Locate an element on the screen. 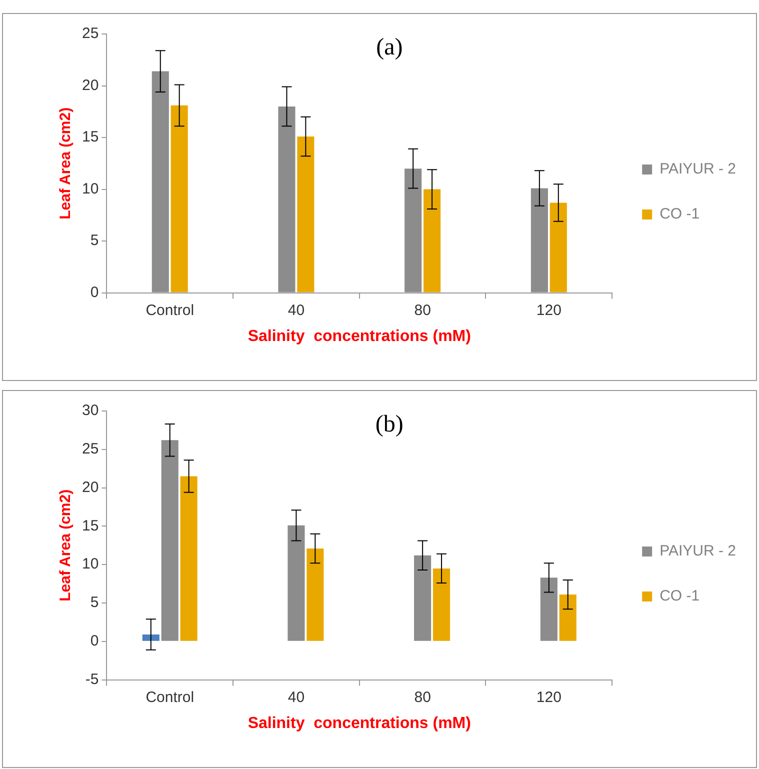 Image resolution: width=759 pixels, height=769 pixels. y-tick-label: 30 is located at coordinates (90, 411).